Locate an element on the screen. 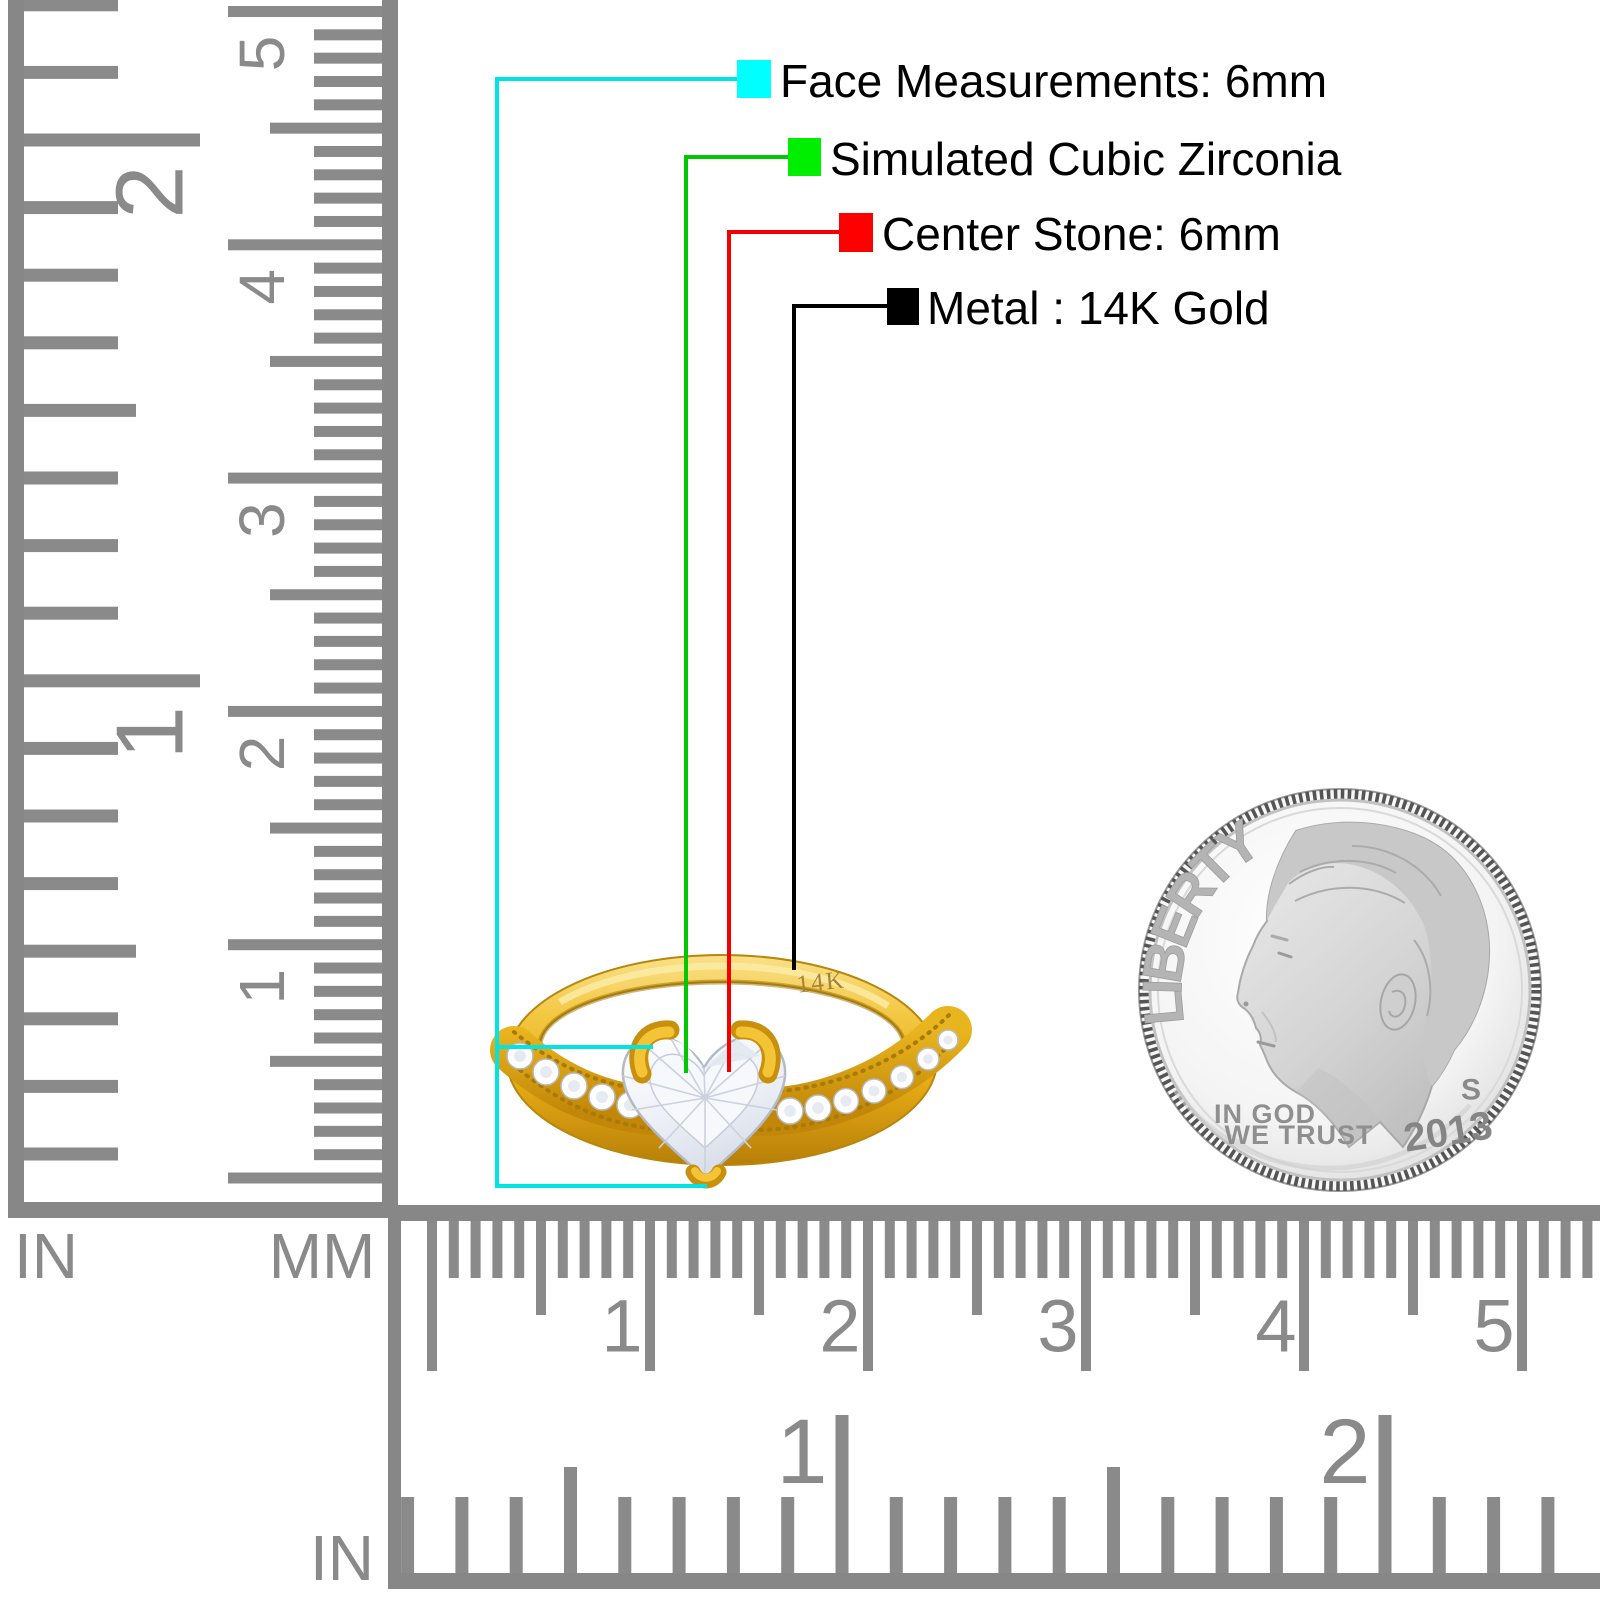  coin-bottom-shading is located at coordinates (1322, 1129).